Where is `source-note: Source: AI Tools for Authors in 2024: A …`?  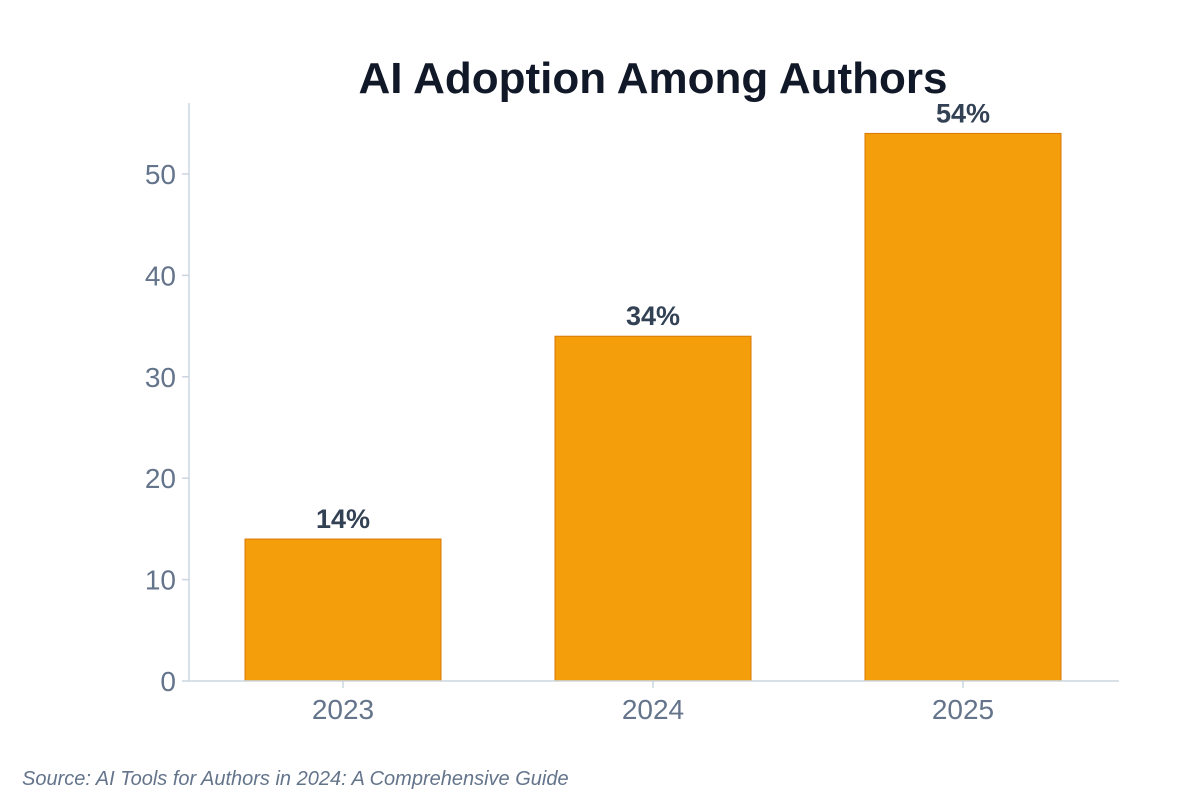 source-note: Source: AI Tools for Authors in 2024: A … is located at coordinates (295, 779).